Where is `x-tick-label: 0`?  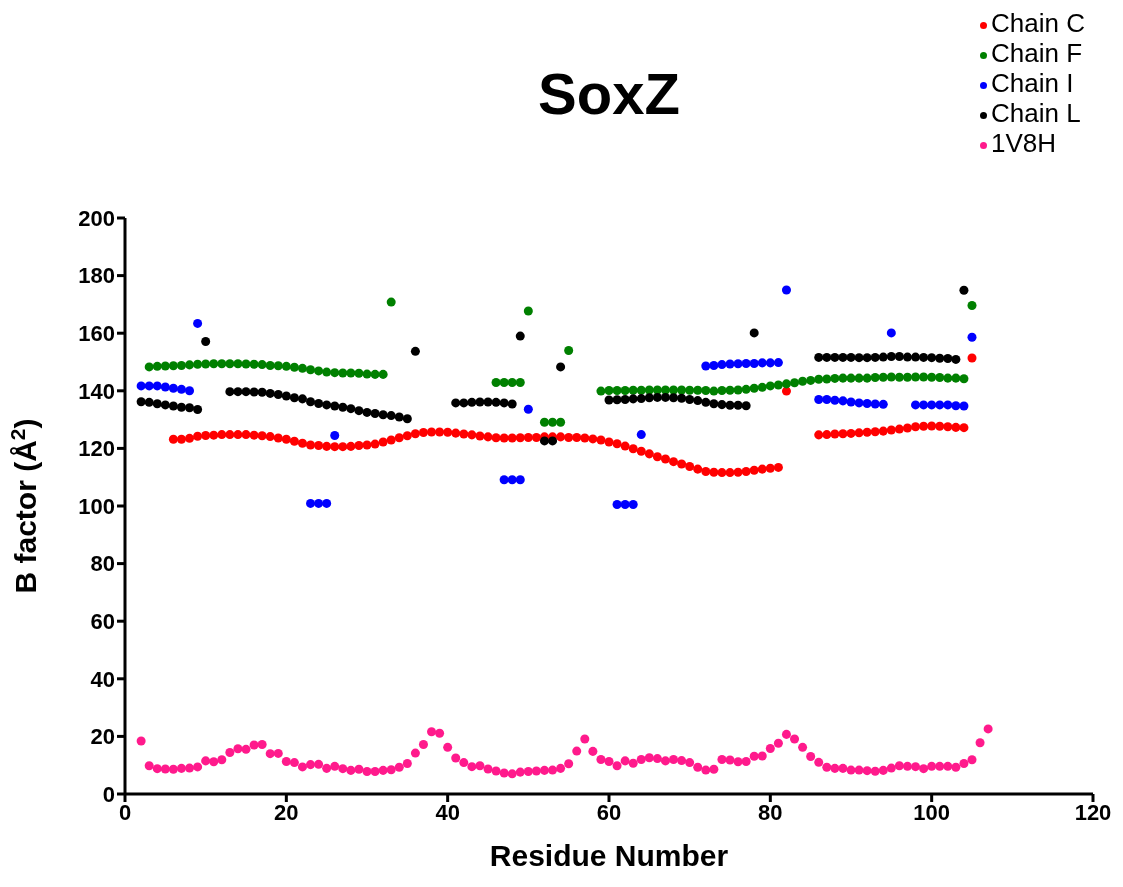 x-tick-label: 0 is located at coordinates (125, 812).